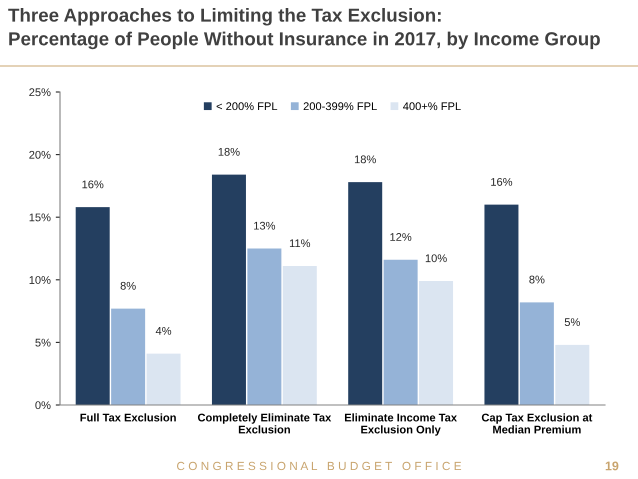 The image size is (638, 479). What do you see at coordinates (265, 226) in the screenshot?
I see `data-label: 13%` at bounding box center [265, 226].